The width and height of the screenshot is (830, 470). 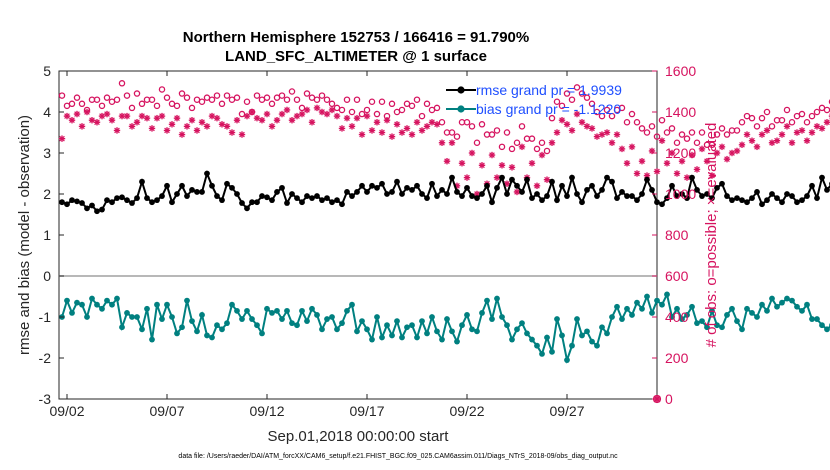 I want to click on y-tick-label: 2, so click(x=47, y=194).